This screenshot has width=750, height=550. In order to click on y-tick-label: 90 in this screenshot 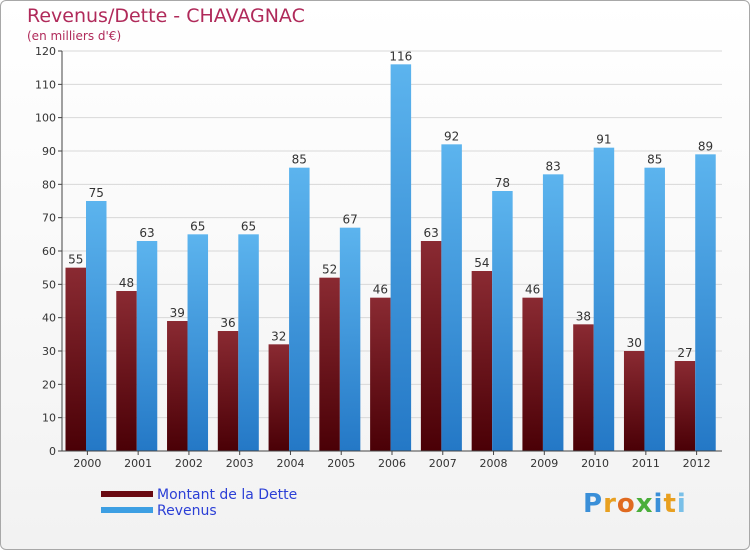, I will do `click(49, 151)`.